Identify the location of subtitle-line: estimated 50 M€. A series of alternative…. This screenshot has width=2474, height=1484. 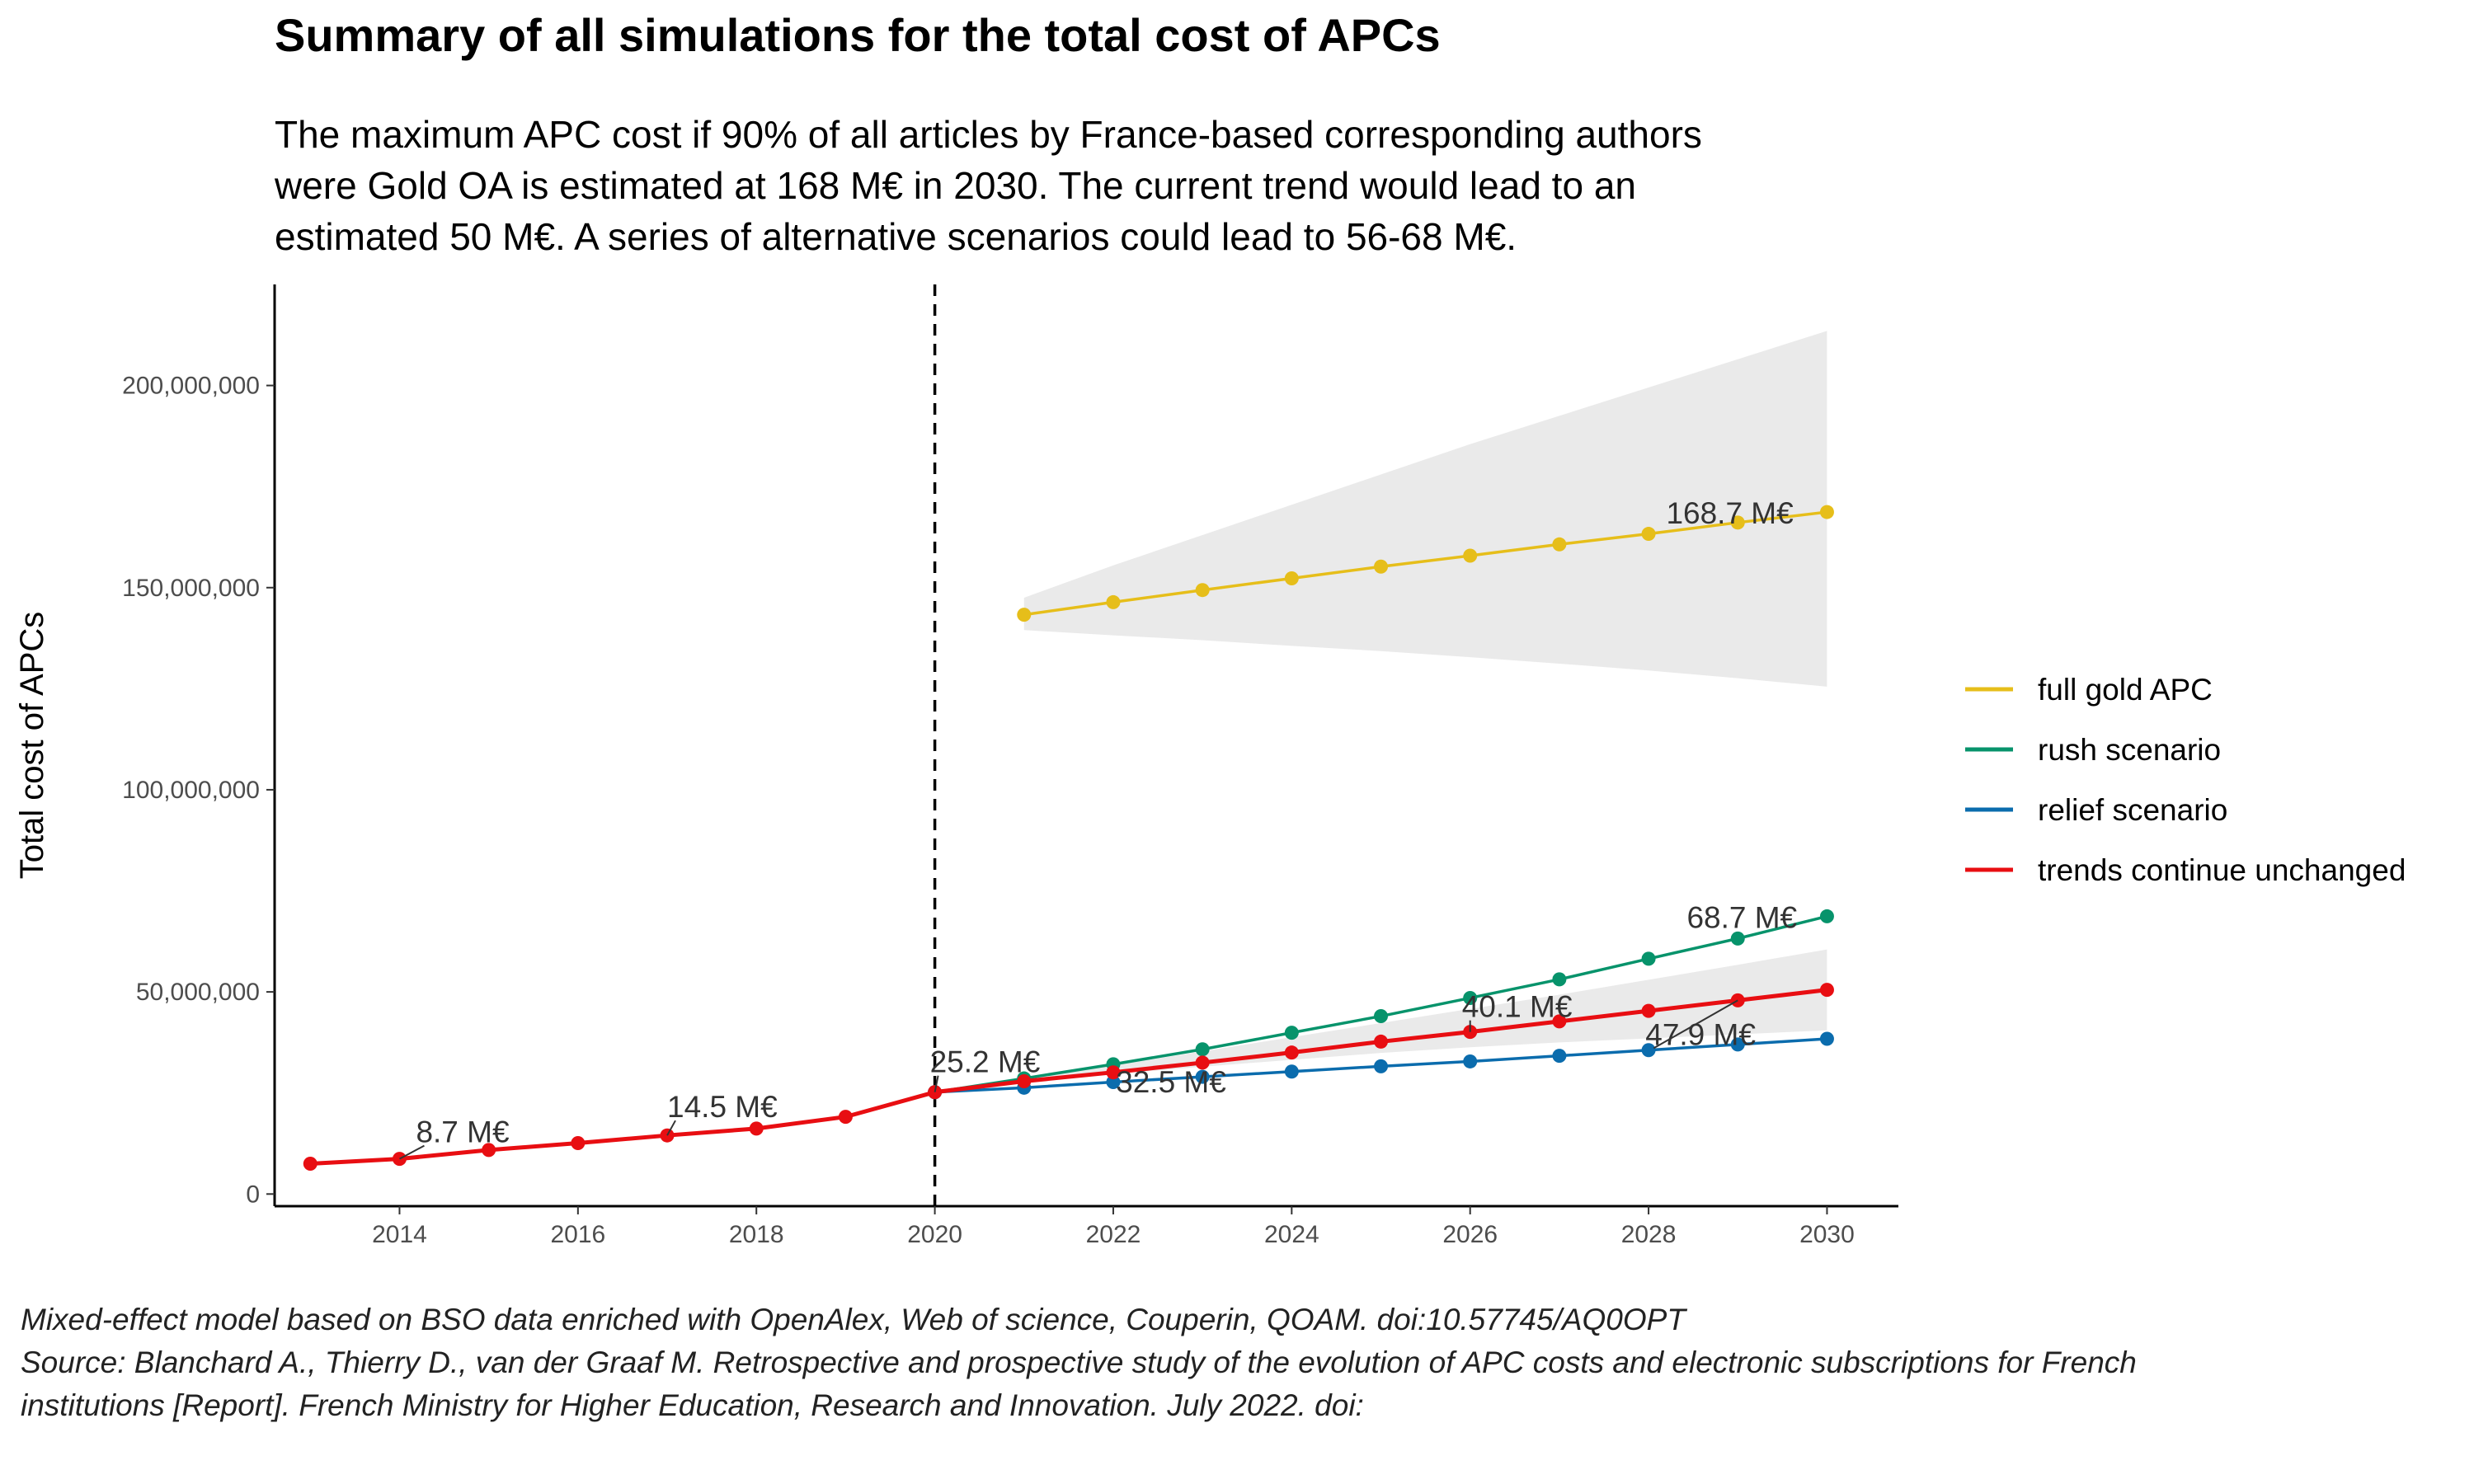
(896, 236).